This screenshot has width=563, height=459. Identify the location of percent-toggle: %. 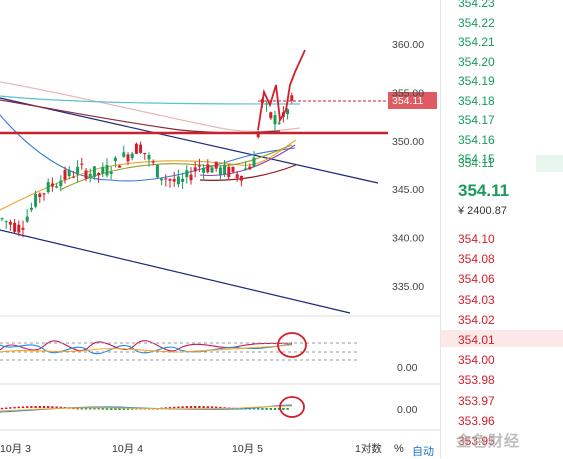
(399, 449).